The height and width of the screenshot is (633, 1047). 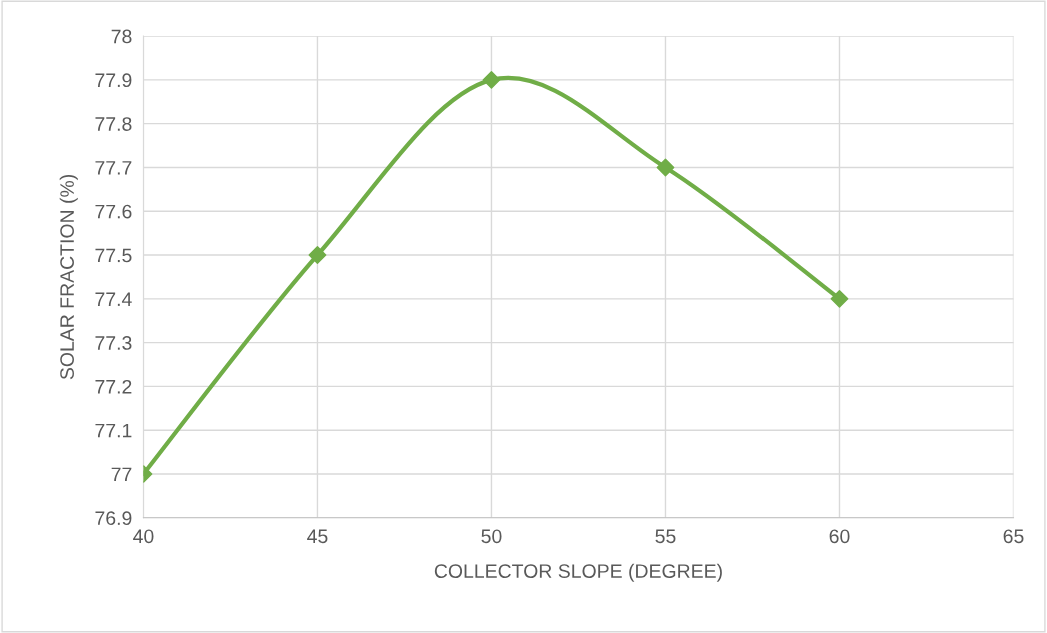 I want to click on x-tick-label: 65, so click(x=1013, y=536).